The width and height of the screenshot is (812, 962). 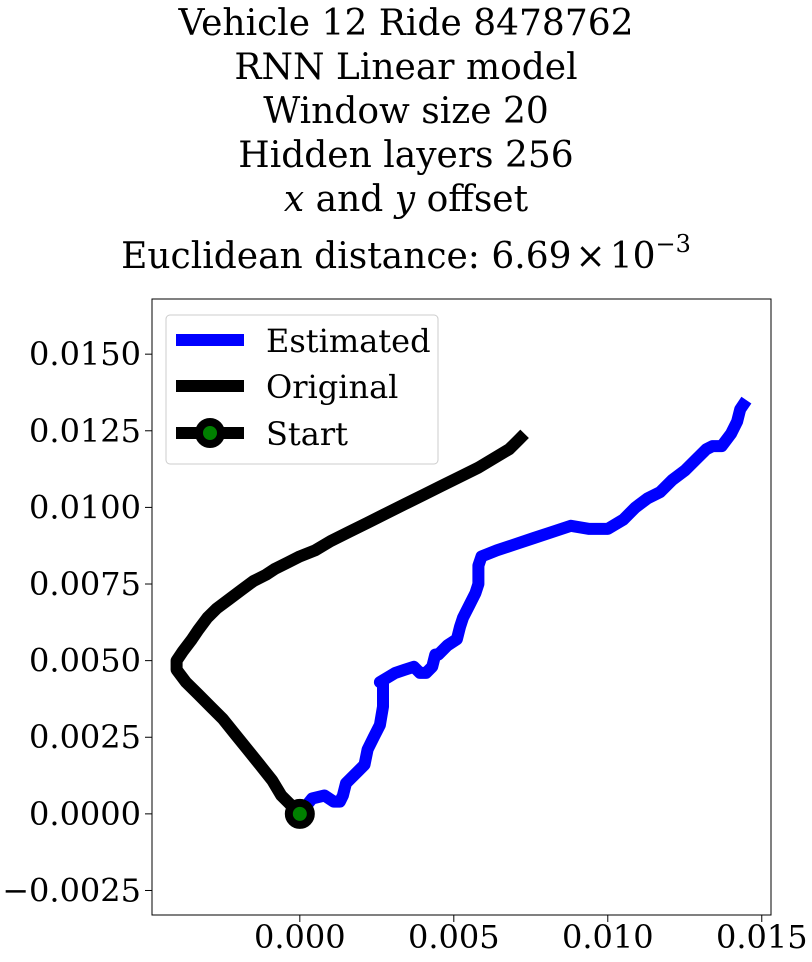 I want to click on legend-original-label: Original, so click(x=332, y=387).